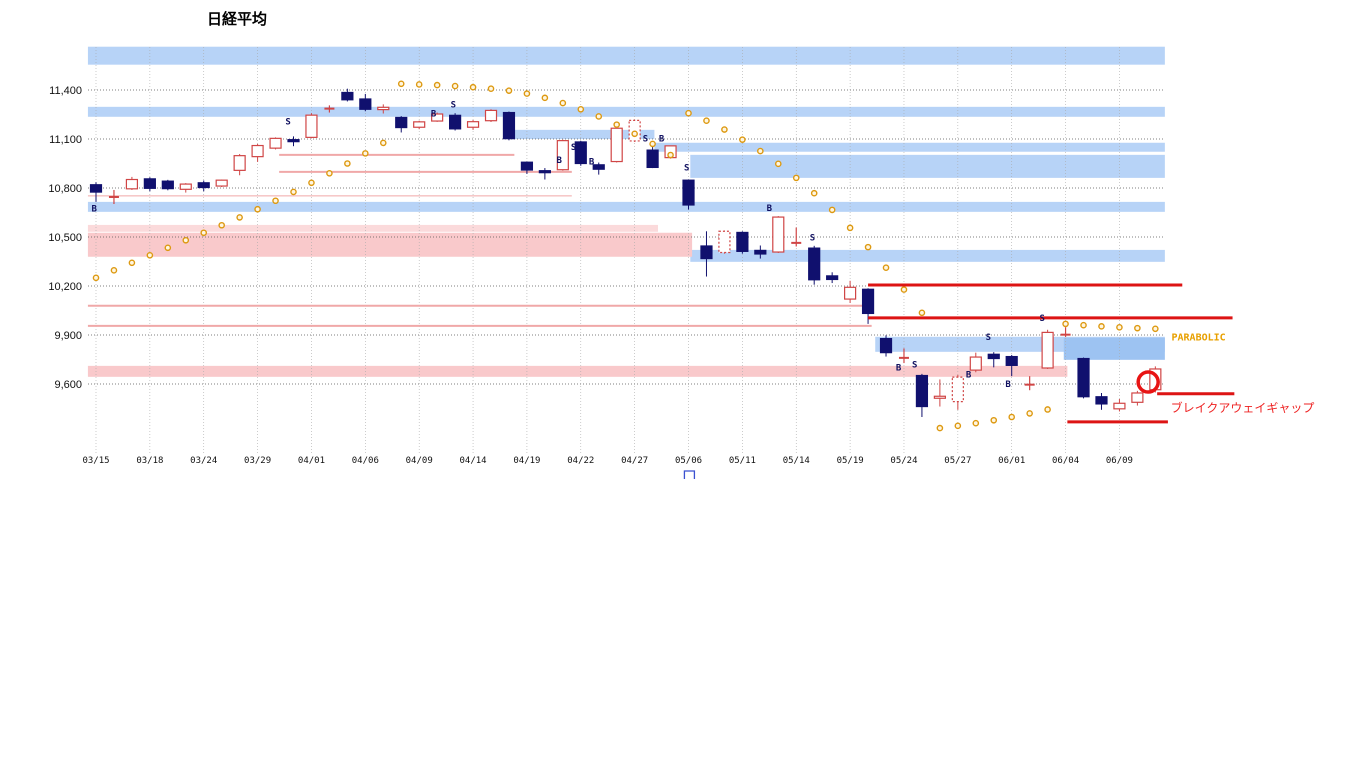 Image resolution: width=1366 pixels, height=768 pixels. Describe the element at coordinates (688, 461) in the screenshot. I see `x-tick-label: 05/06` at that location.